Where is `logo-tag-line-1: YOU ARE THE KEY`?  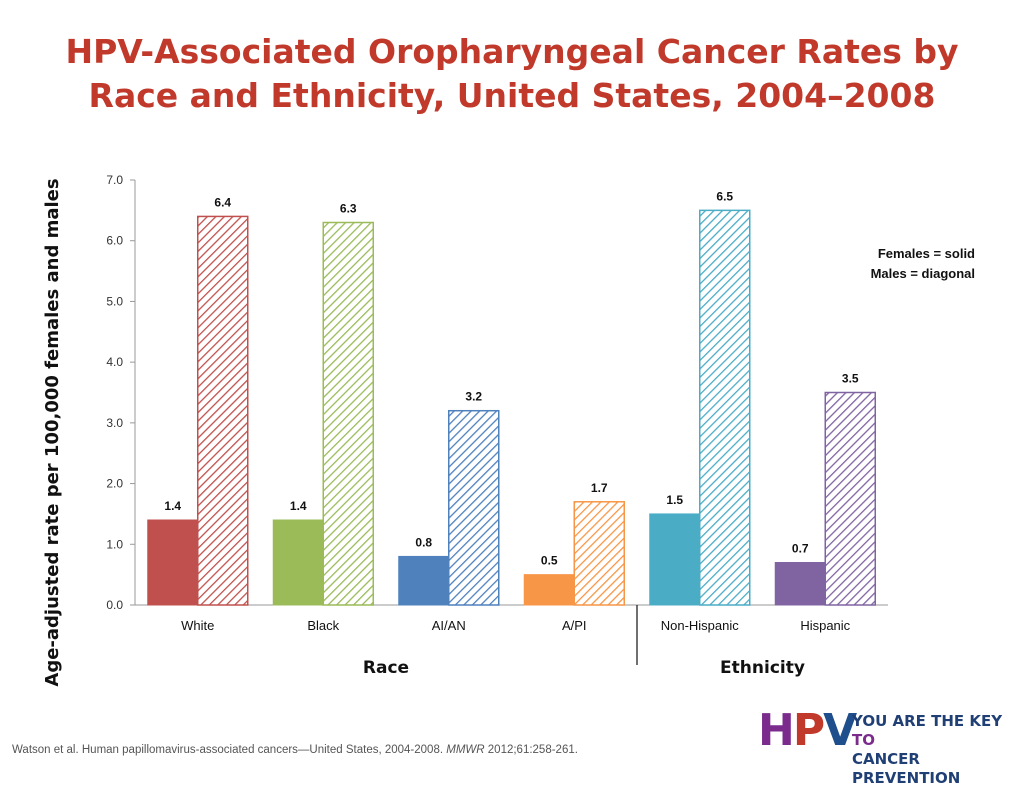 logo-tag-line-1: YOU ARE THE KEY is located at coordinates (927, 721).